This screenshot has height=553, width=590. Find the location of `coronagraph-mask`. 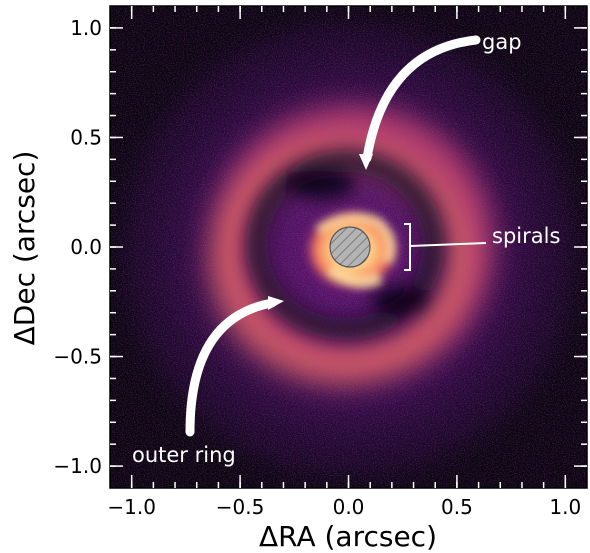

coronagraph-mask is located at coordinates (350, 247).